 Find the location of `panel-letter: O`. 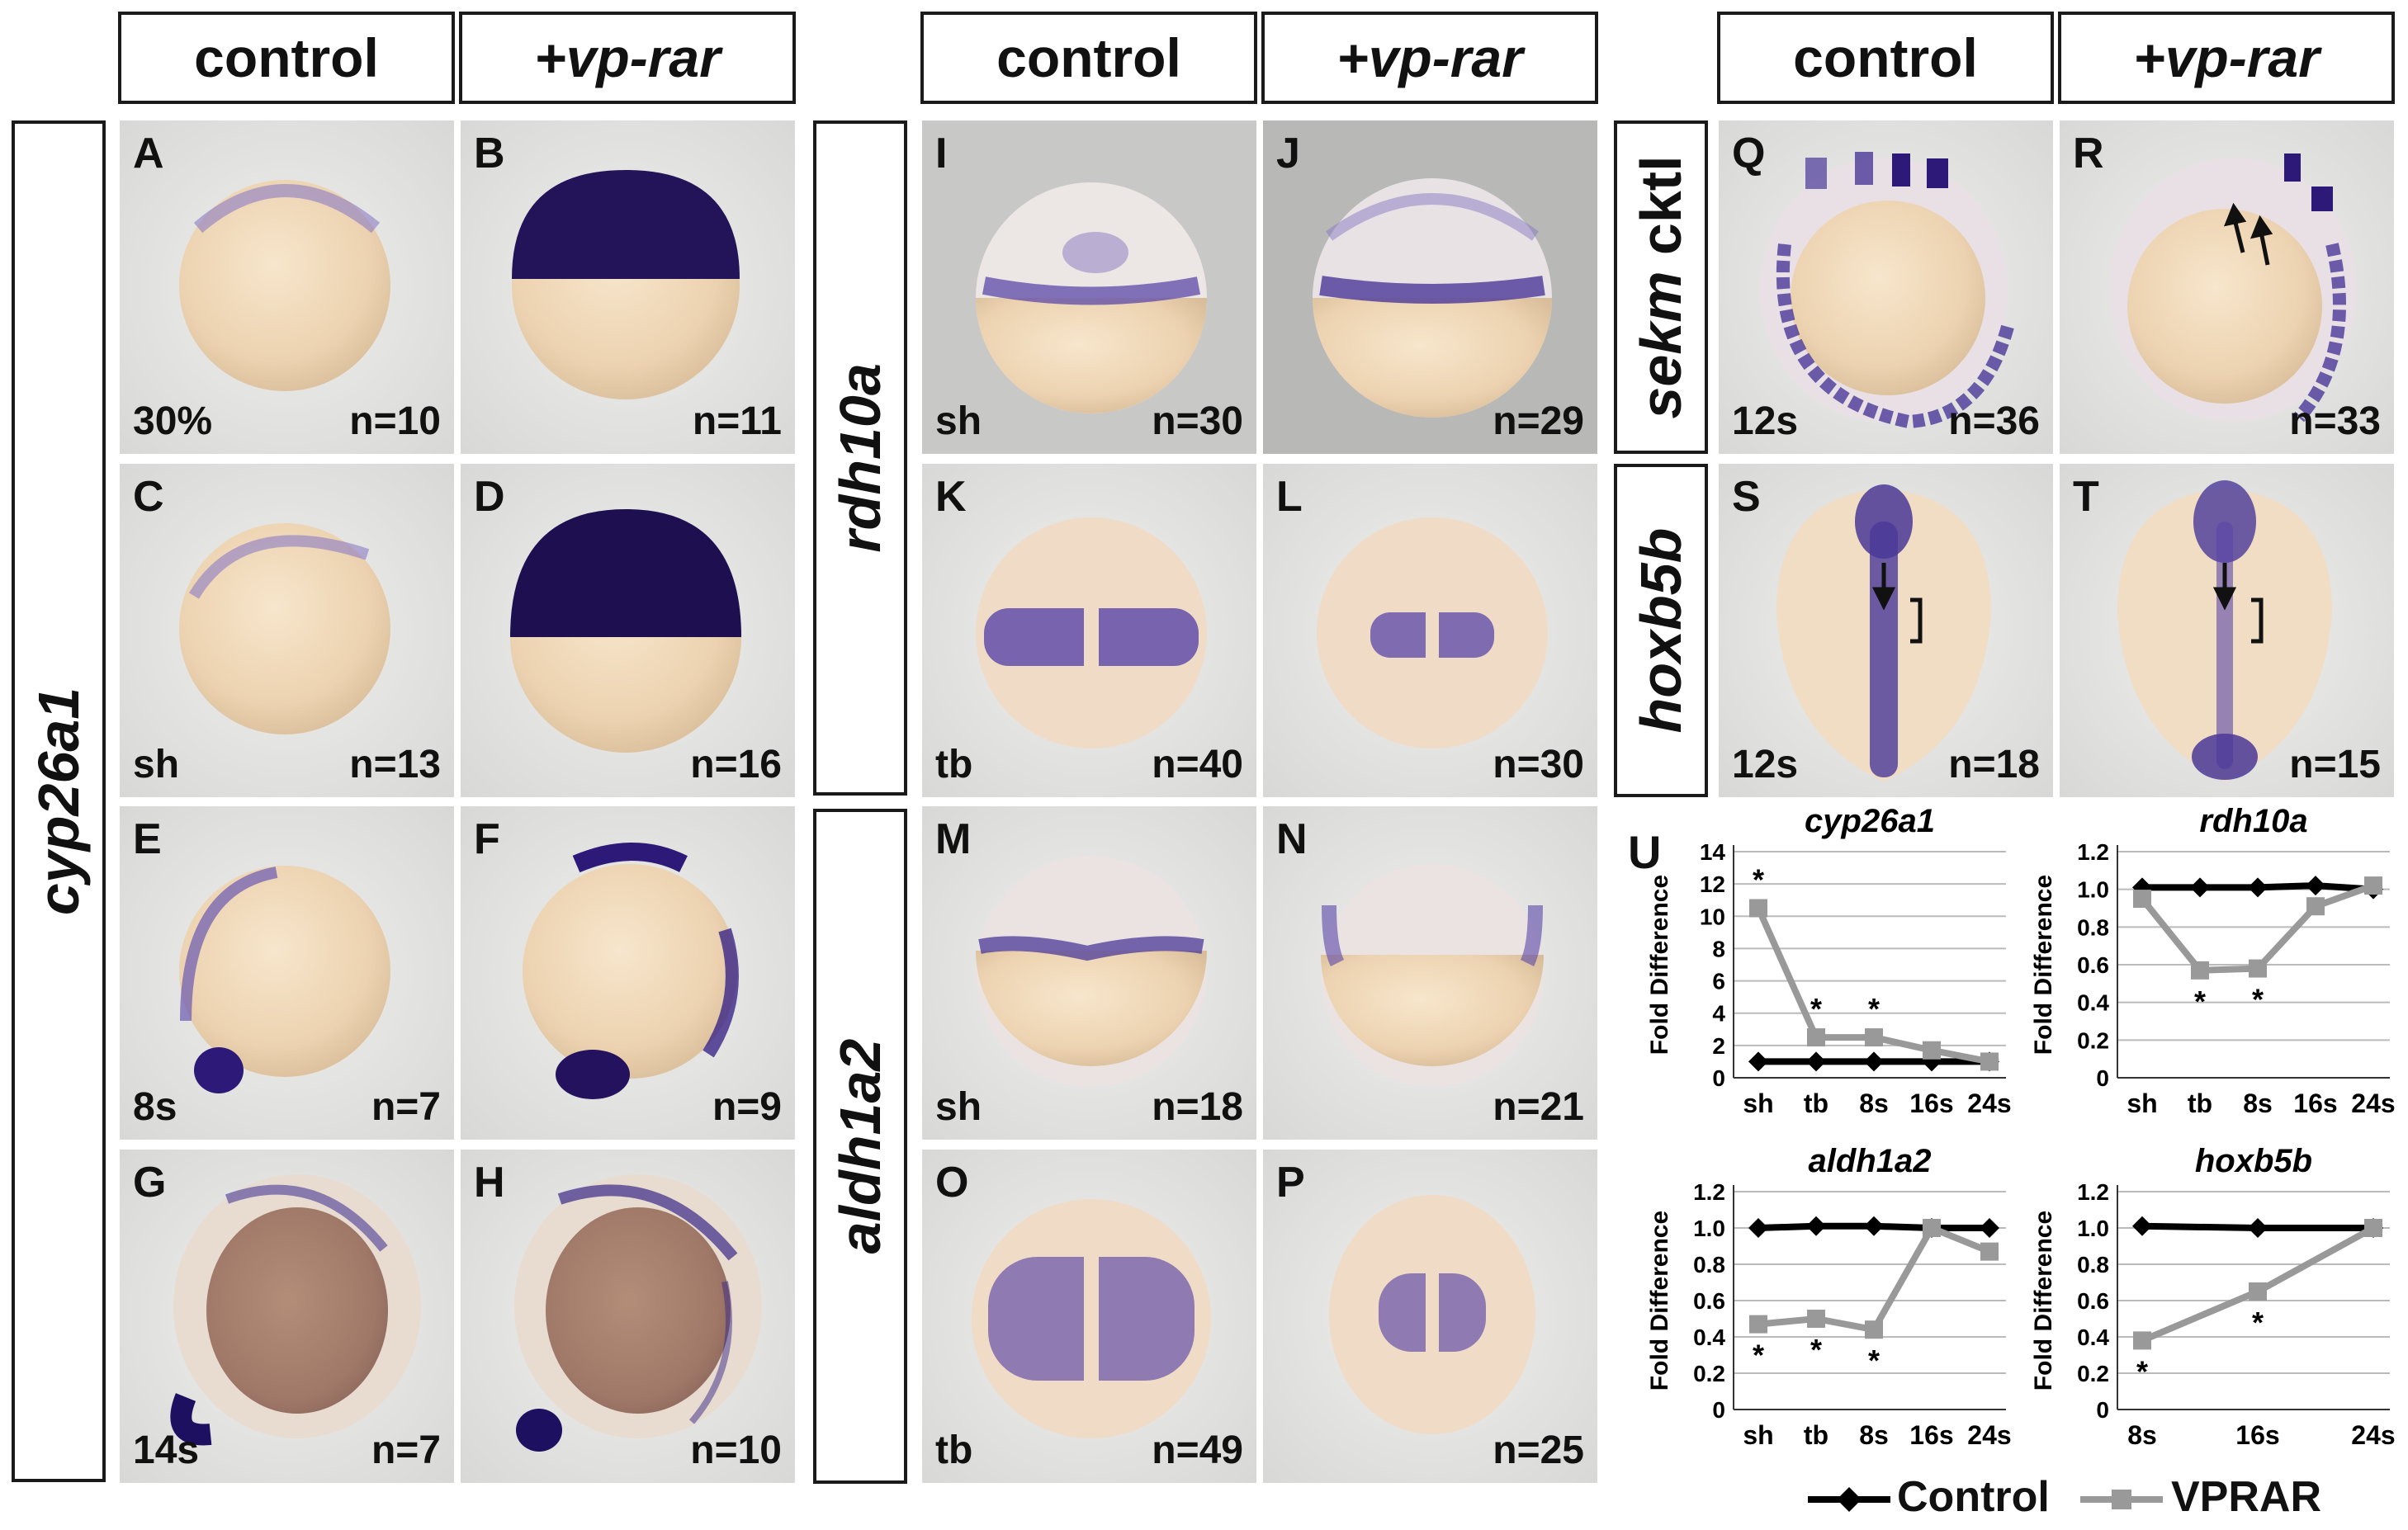

panel-letter: O is located at coordinates (952, 1183).